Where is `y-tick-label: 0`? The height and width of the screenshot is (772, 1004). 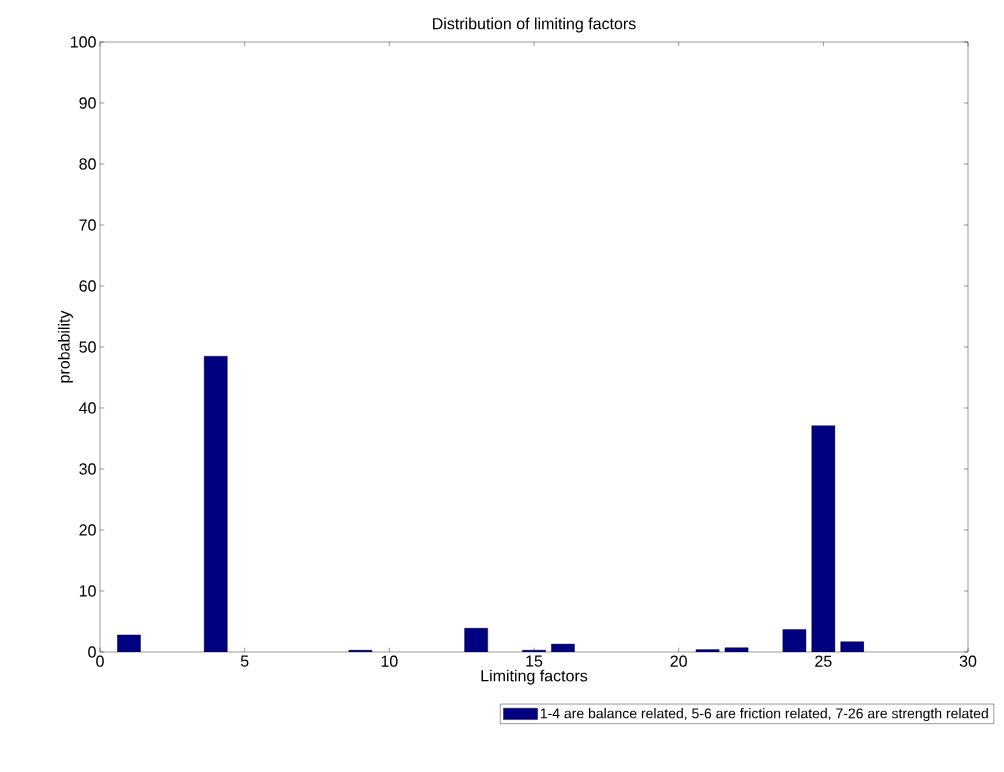 y-tick-label: 0 is located at coordinates (92, 652).